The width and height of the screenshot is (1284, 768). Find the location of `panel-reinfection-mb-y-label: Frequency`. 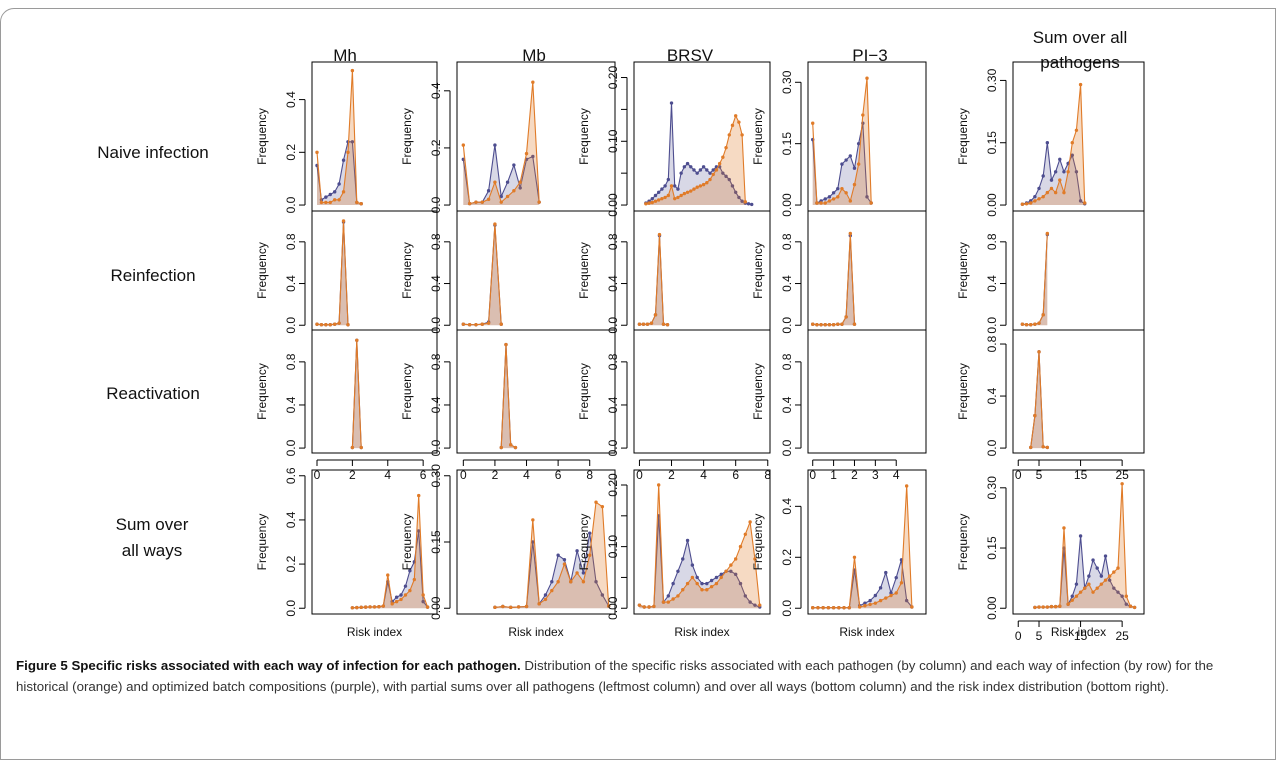

panel-reinfection-mb-y-label: Frequency is located at coordinates (407, 270).